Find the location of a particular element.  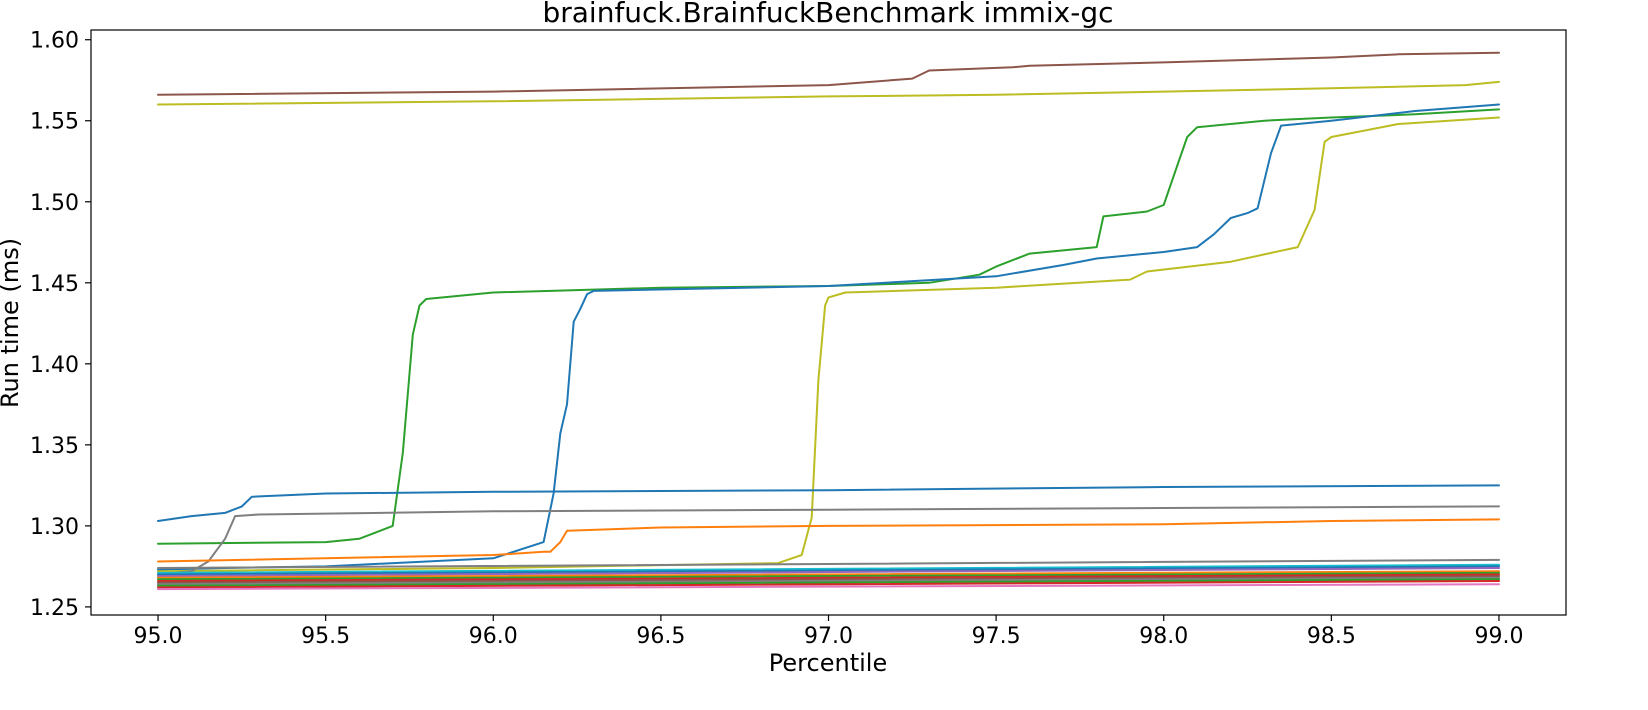

y-tick-label: 1.35 is located at coordinates (54, 446).